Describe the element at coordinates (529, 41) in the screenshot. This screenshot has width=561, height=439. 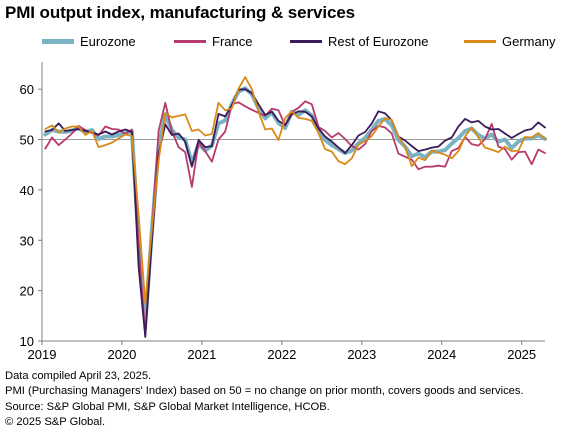
I see `legend-label-germany: Germany` at that location.